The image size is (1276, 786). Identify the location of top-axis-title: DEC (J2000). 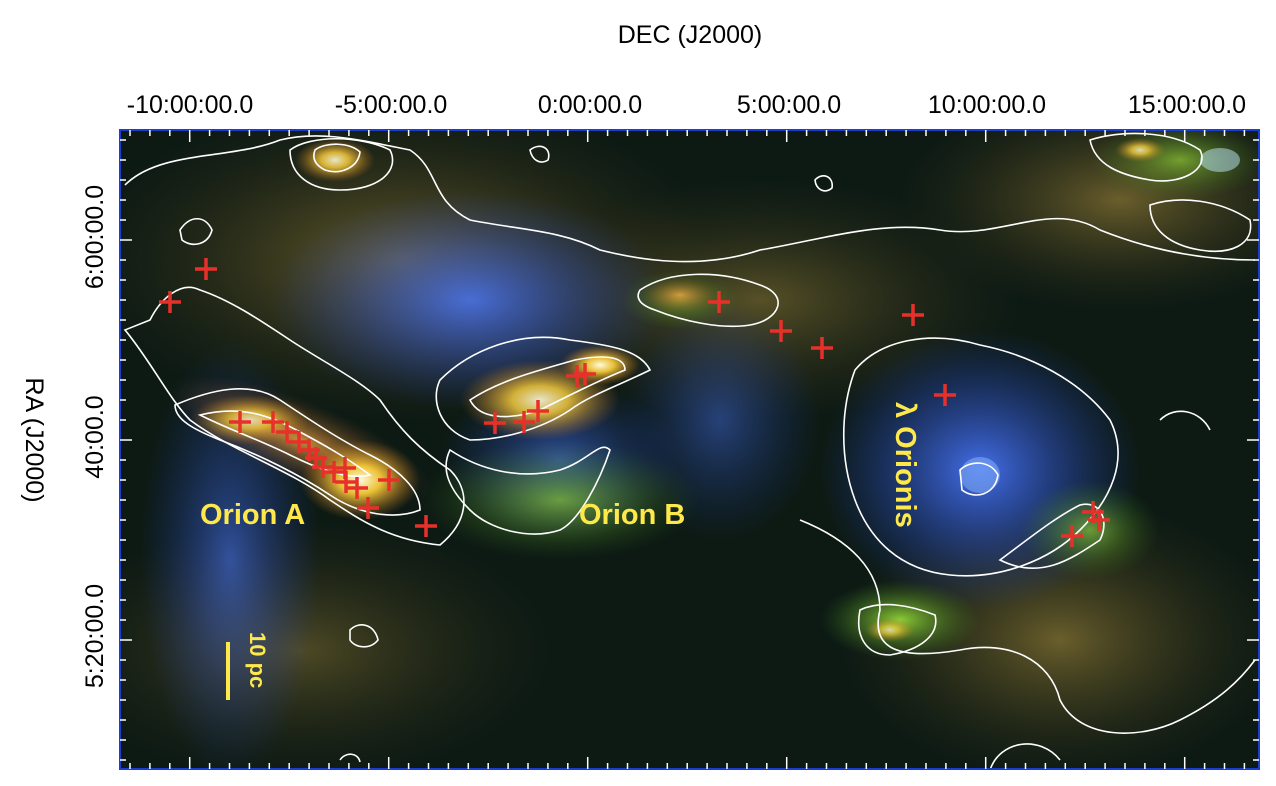
(690, 35).